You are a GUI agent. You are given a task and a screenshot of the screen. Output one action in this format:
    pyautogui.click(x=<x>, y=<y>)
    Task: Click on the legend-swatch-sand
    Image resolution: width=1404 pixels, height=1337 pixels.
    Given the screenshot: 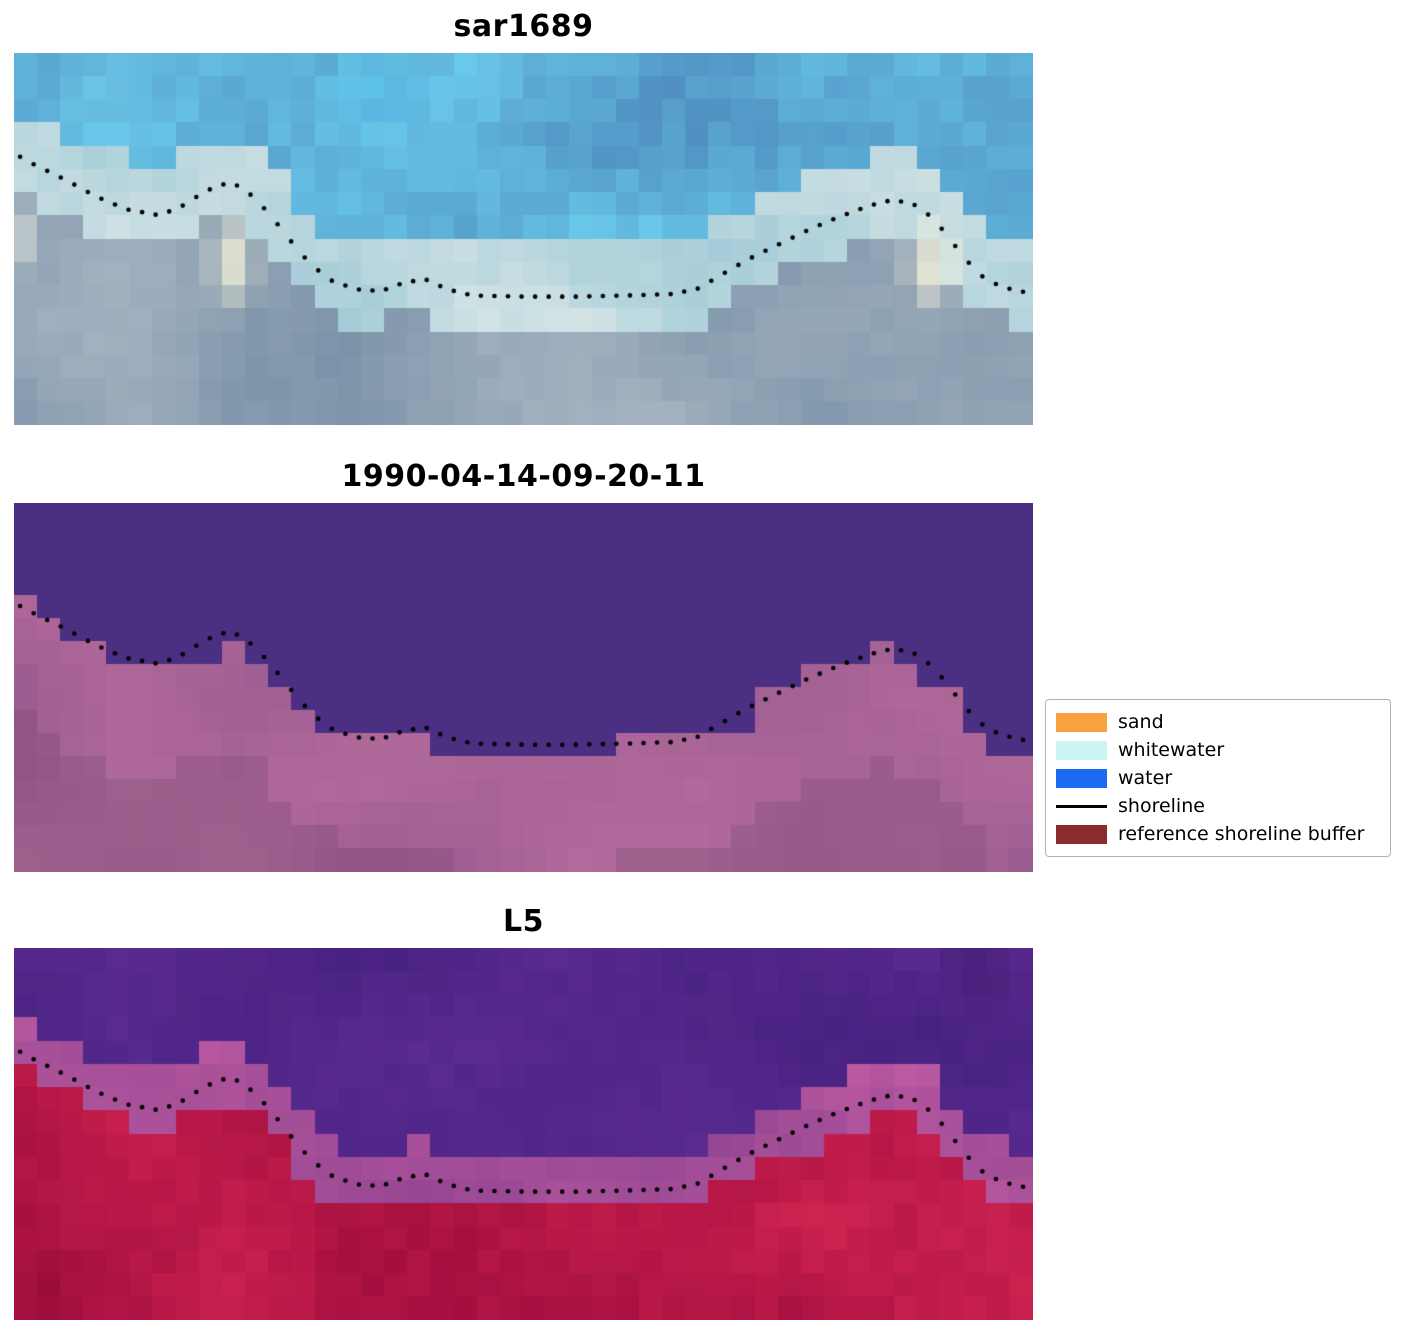 What is the action you would take?
    pyautogui.click(x=1081, y=722)
    